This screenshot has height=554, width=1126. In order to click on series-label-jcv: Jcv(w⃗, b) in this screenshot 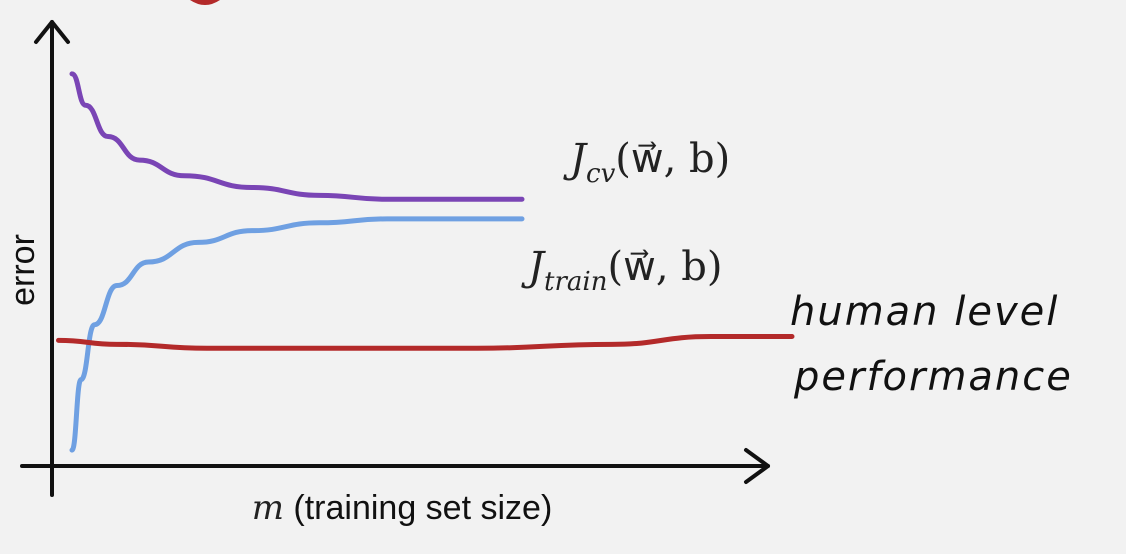, I will do `click(646, 162)`.